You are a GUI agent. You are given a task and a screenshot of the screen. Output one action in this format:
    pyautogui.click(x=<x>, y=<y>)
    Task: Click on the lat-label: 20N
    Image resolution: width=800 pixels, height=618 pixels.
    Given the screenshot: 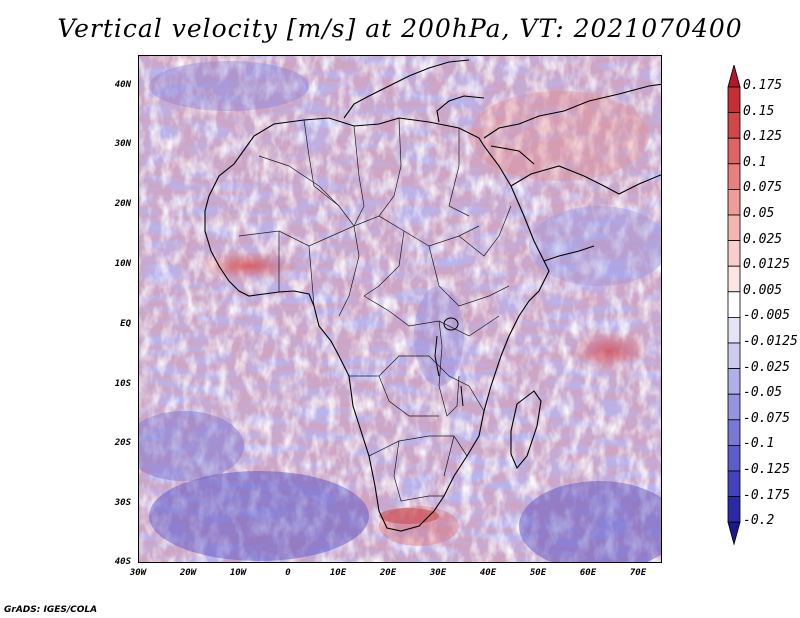 What is the action you would take?
    pyautogui.click(x=122, y=204)
    